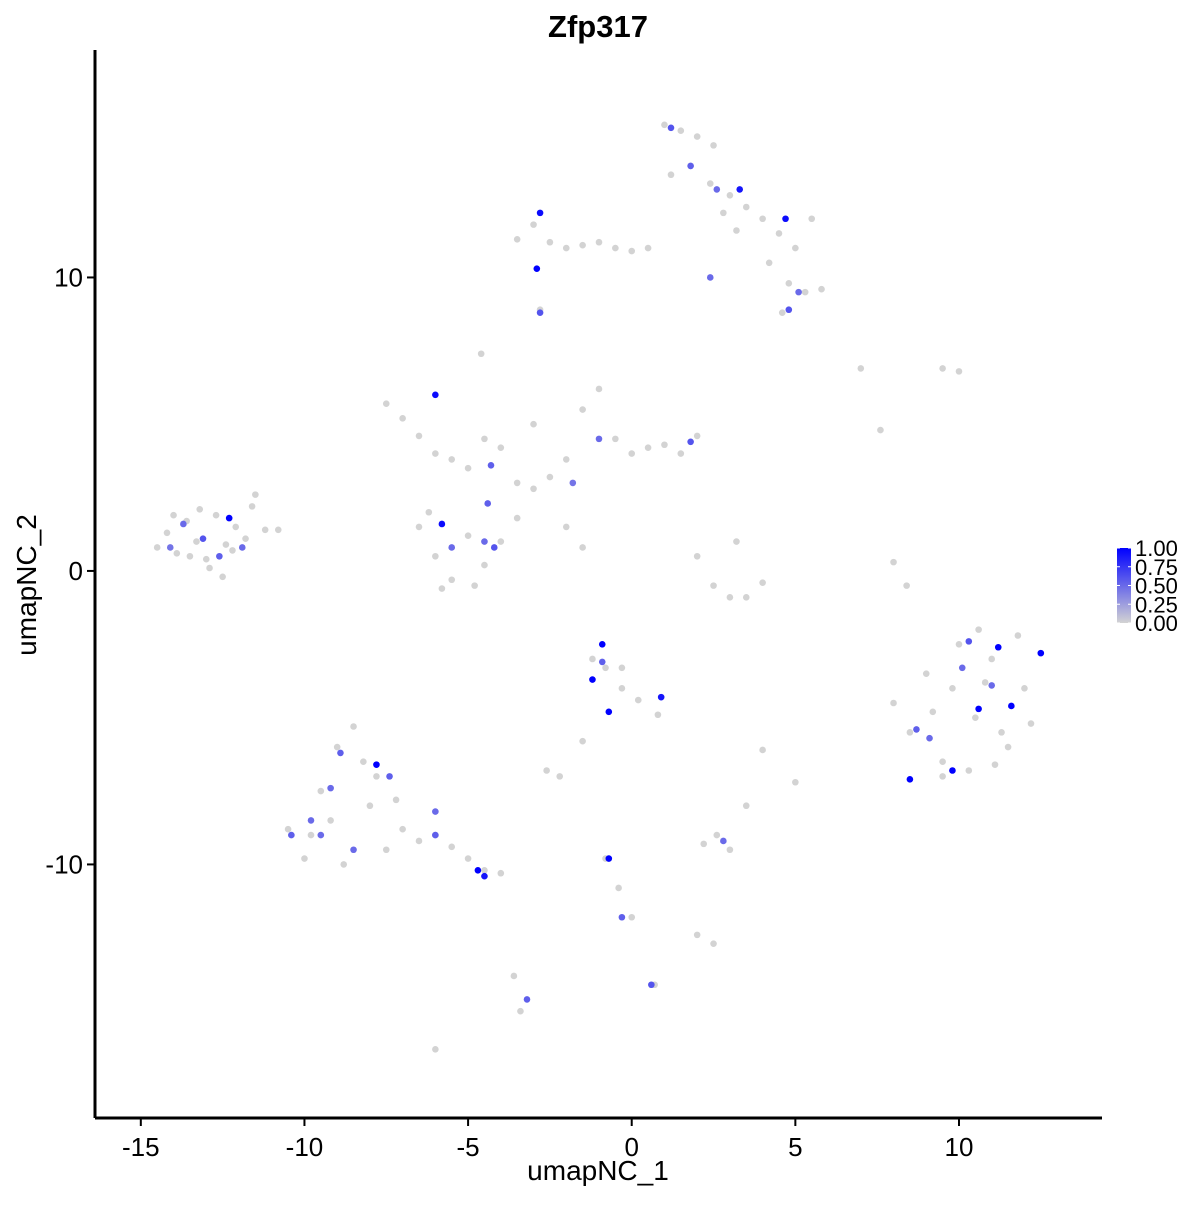 The height and width of the screenshot is (1205, 1200). Describe the element at coordinates (1156, 623) in the screenshot. I see `colorbar-tick-label: 0.00` at that location.